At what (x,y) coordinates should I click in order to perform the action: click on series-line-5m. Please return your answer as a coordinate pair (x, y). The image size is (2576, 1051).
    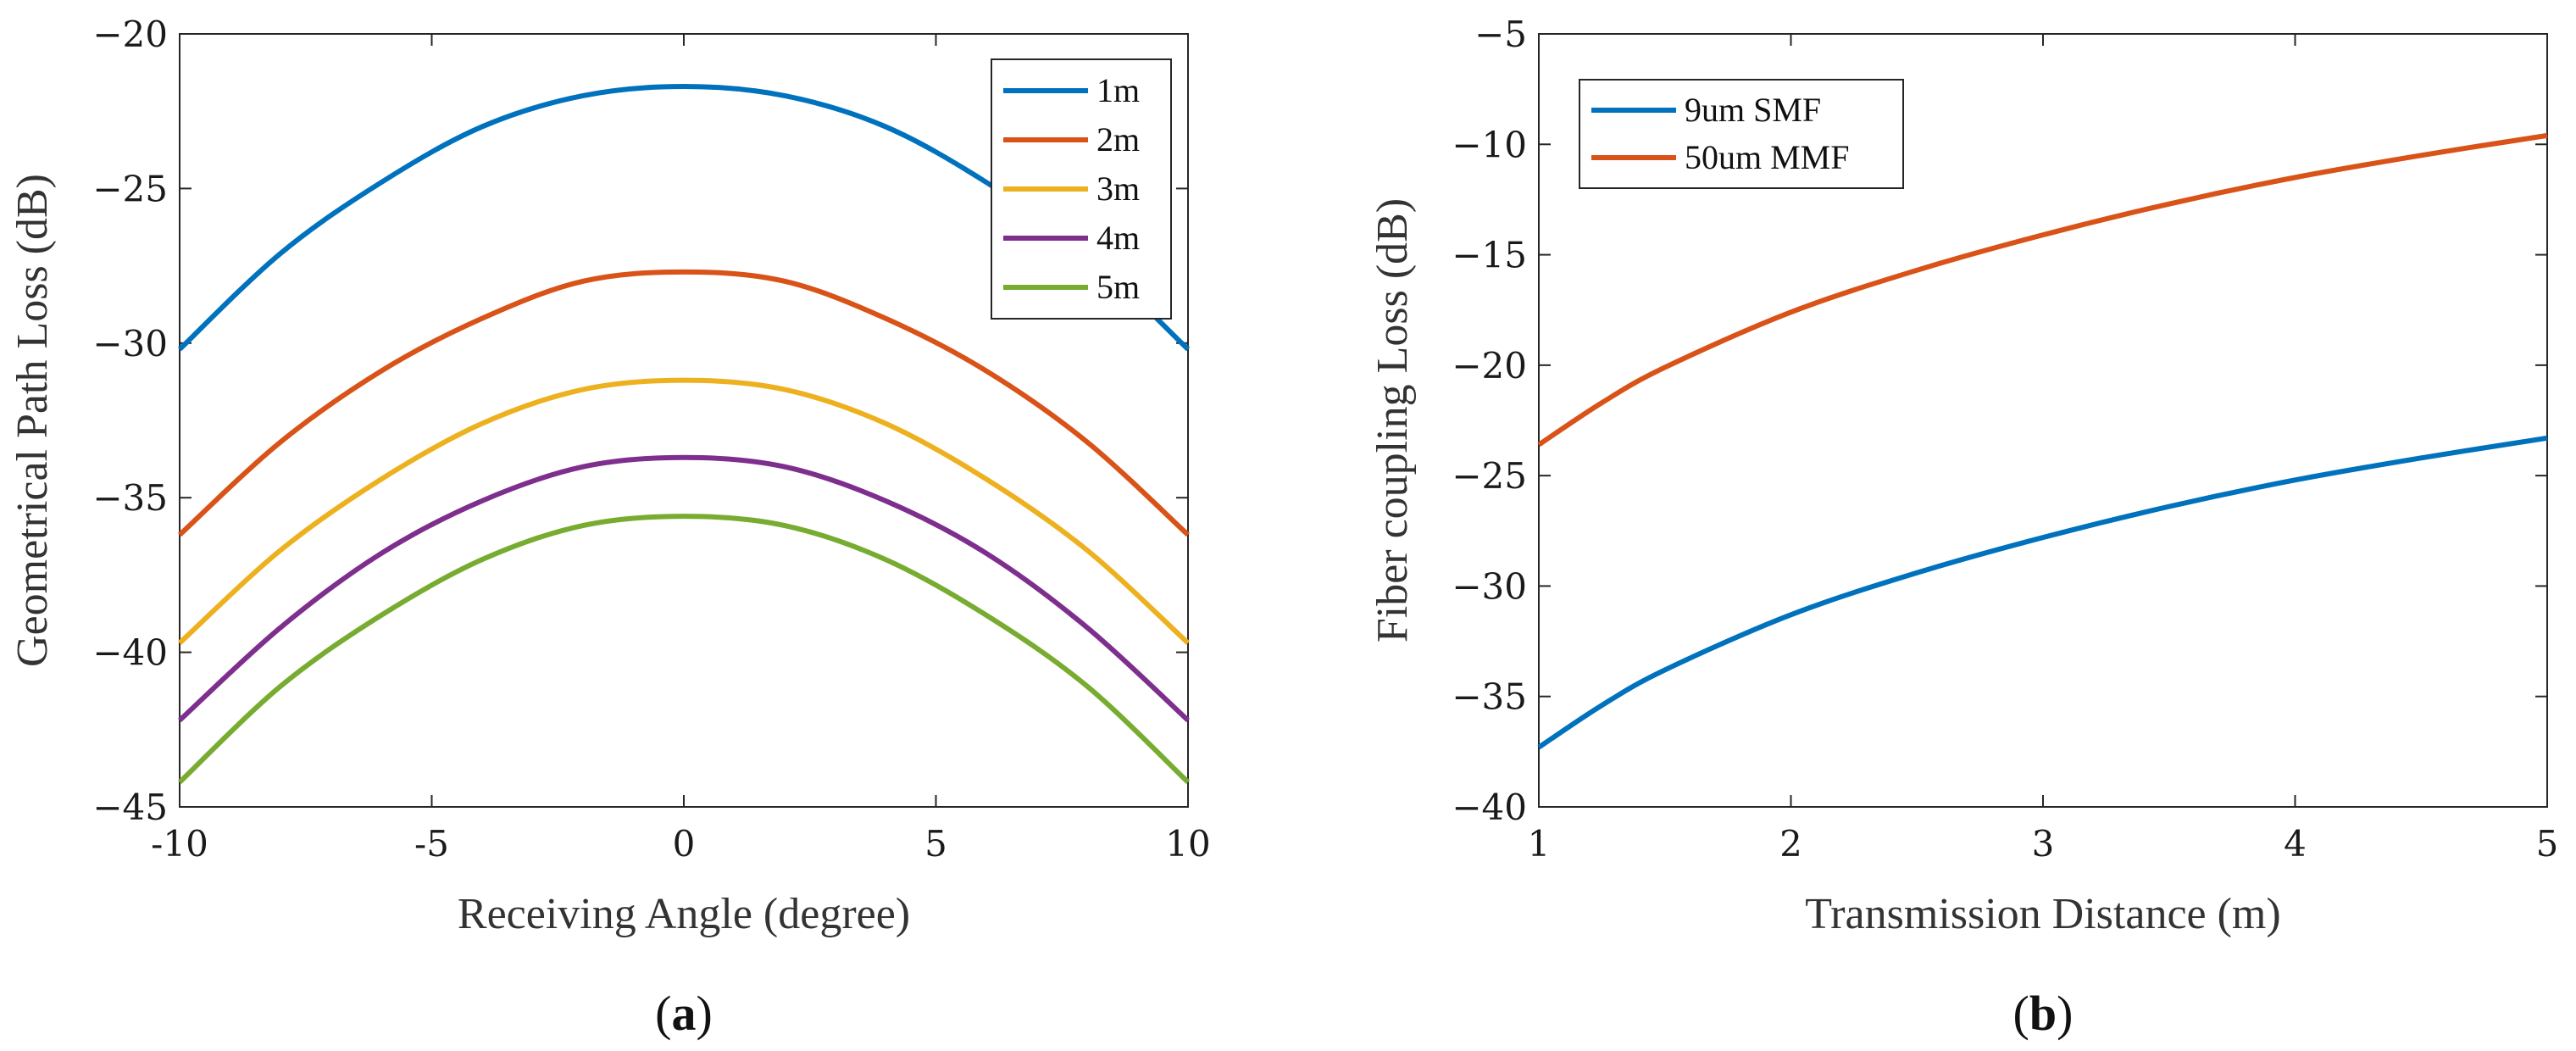
    Looking at the image, I should click on (684, 649).